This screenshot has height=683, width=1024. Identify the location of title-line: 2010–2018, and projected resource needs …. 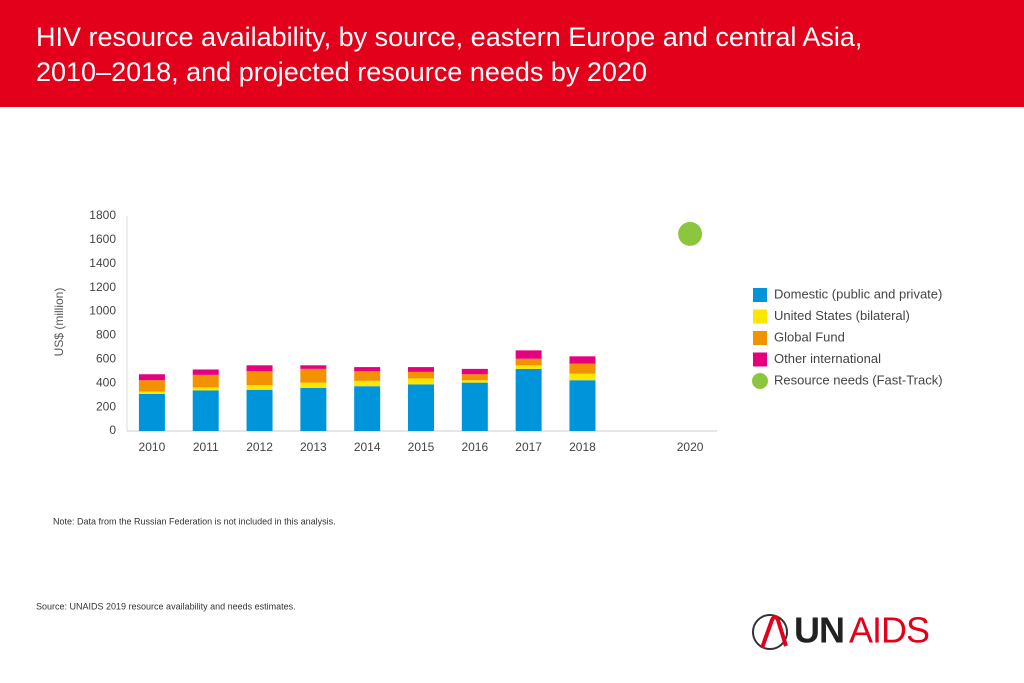
(341, 72).